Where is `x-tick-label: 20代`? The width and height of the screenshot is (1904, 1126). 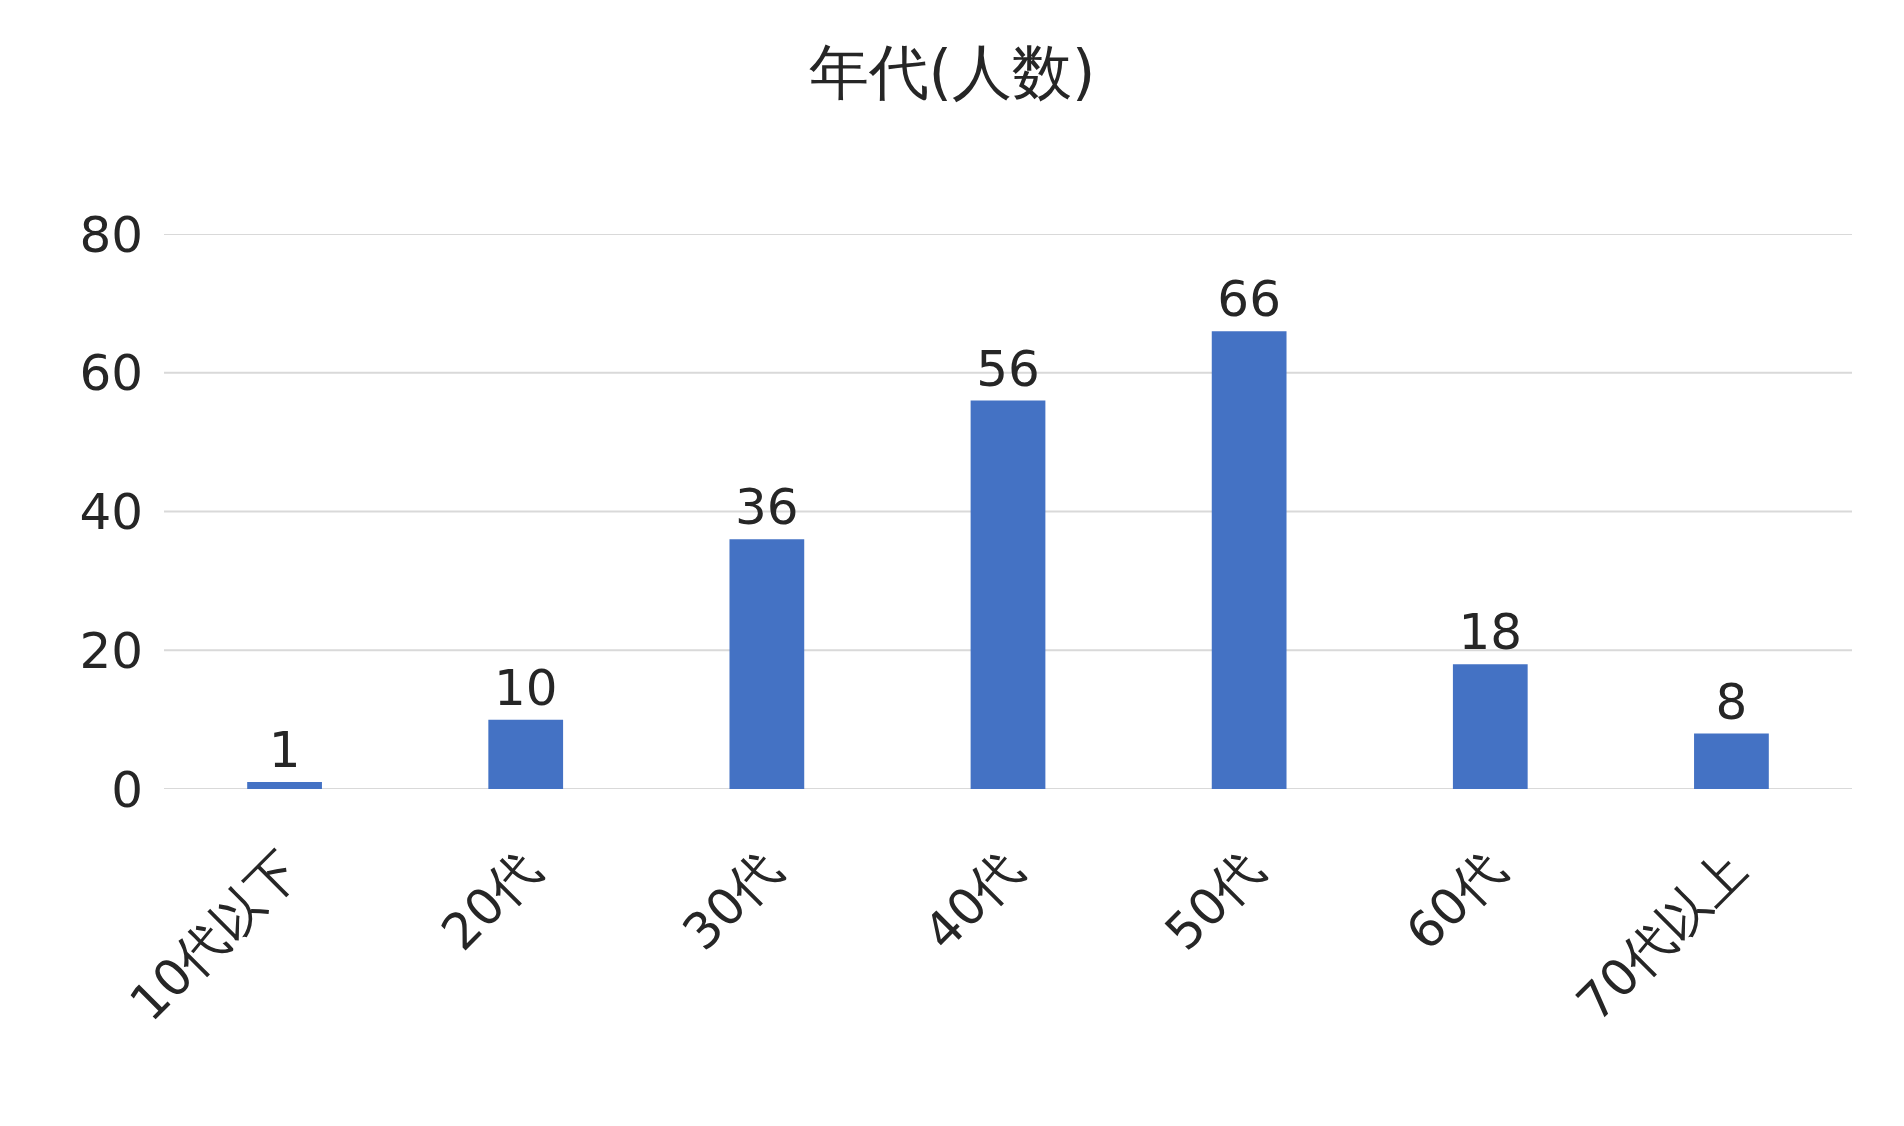 x-tick-label: 20代 is located at coordinates (491, 901).